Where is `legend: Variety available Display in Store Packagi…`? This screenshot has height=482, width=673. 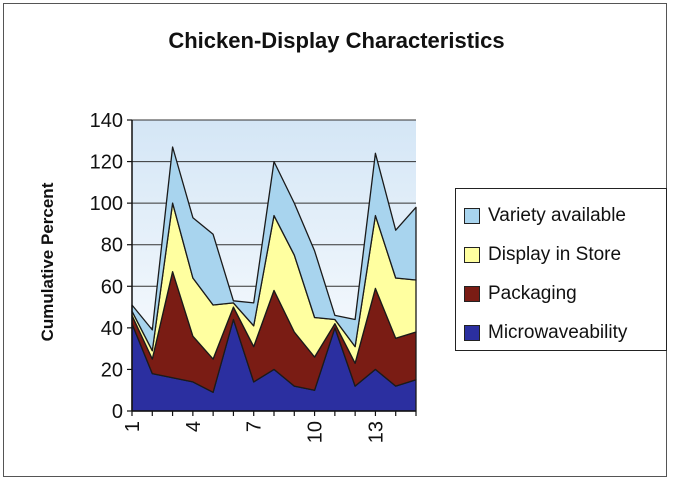 legend: Variety available Display in Store Packagi… is located at coordinates (561, 269).